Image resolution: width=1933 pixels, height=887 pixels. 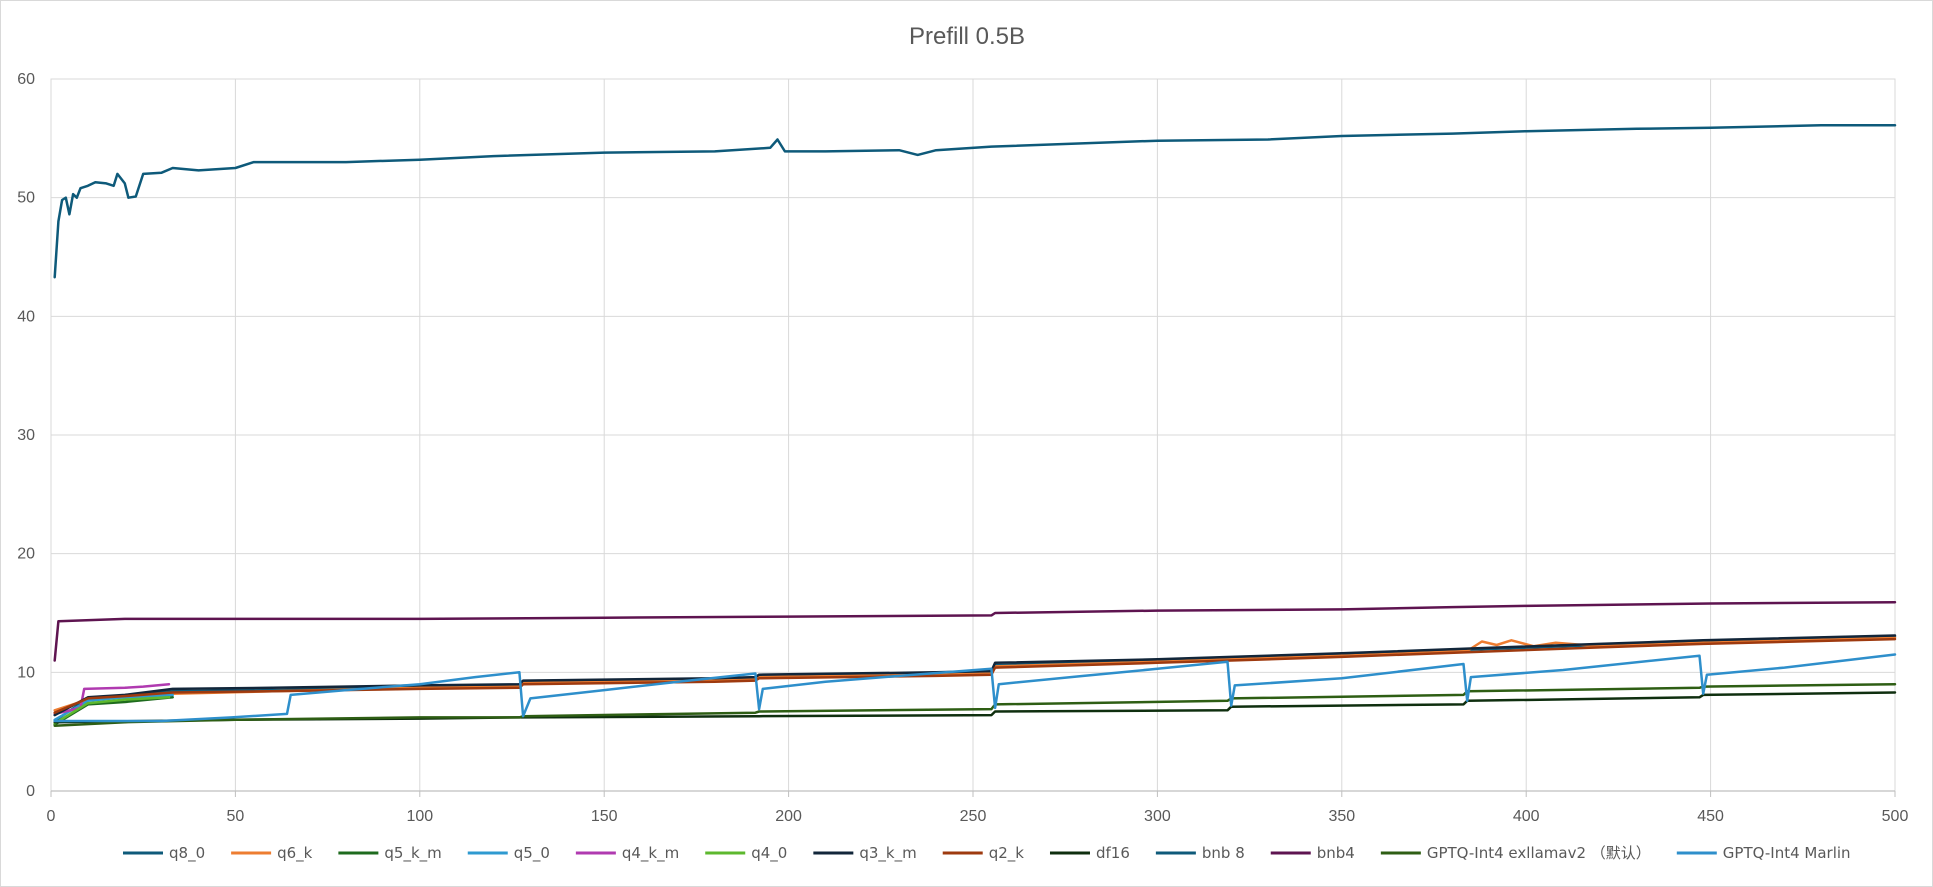 What do you see at coordinates (26, 554) in the screenshot?
I see `y-tick-label: 20` at bounding box center [26, 554].